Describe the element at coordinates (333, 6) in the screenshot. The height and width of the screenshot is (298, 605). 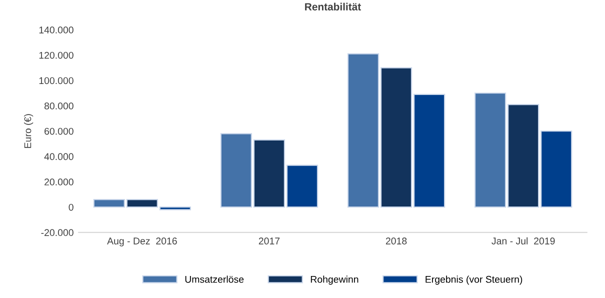
I see `chart-title: Rentabilität` at that location.